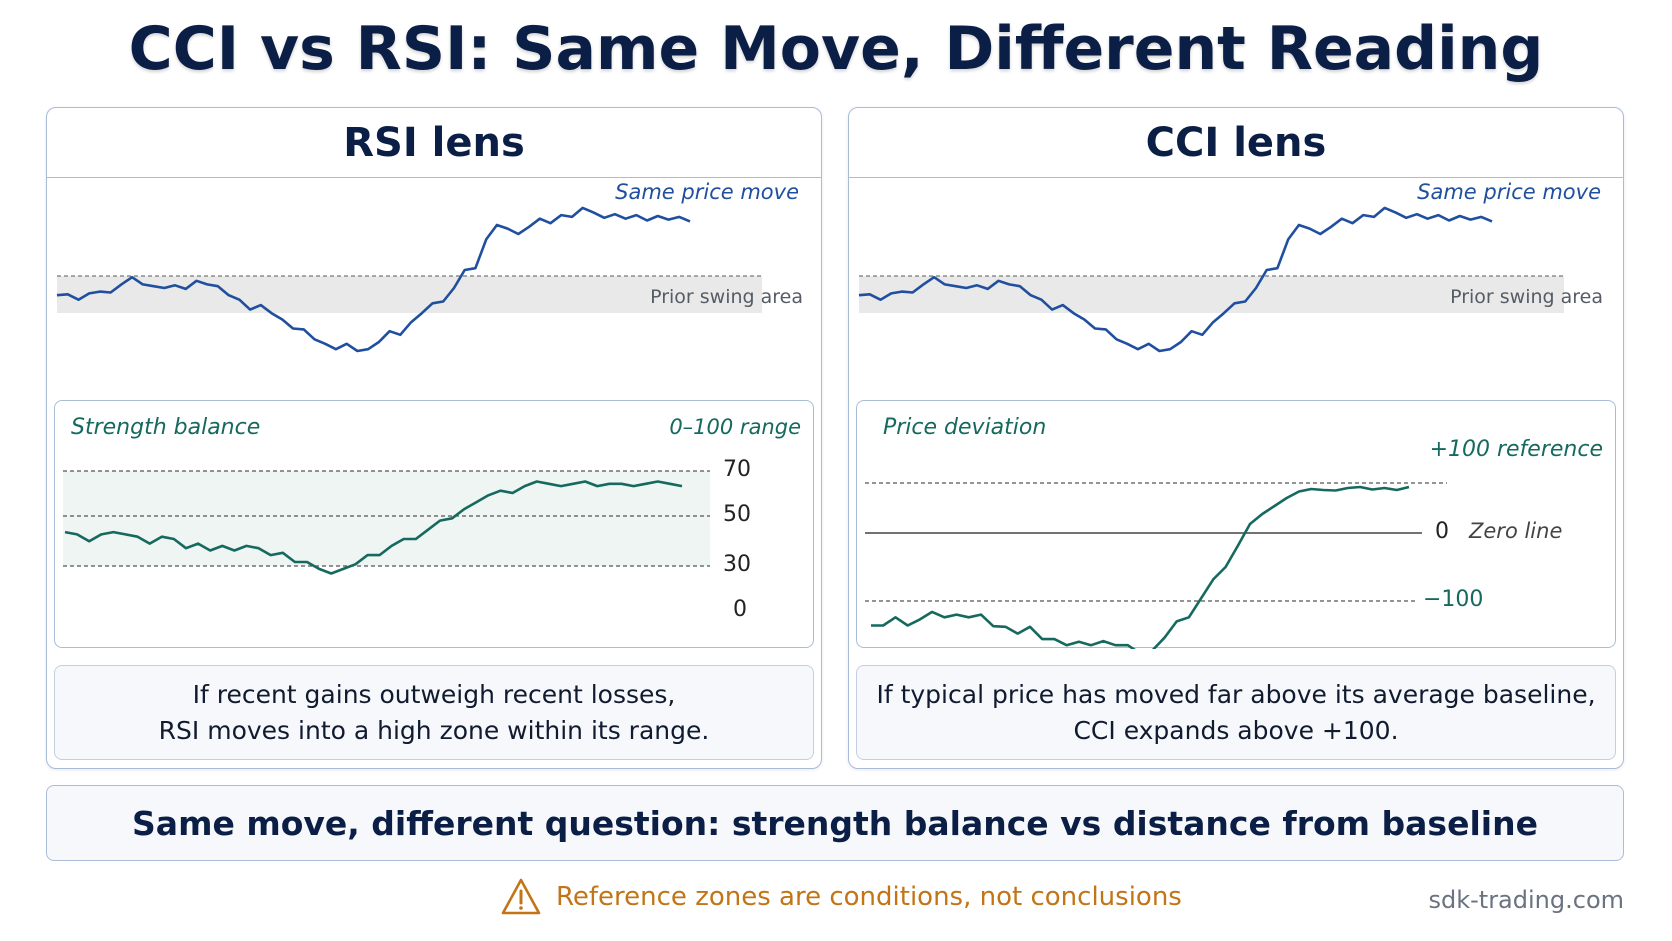 The image size is (1672, 941). Describe the element at coordinates (1236, 143) in the screenshot. I see `cci-panel-header: CCI lens` at that location.